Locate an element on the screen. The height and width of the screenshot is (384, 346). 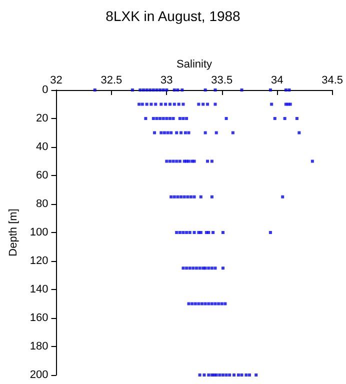
x-tick-label: 32 is located at coordinates (56, 80).